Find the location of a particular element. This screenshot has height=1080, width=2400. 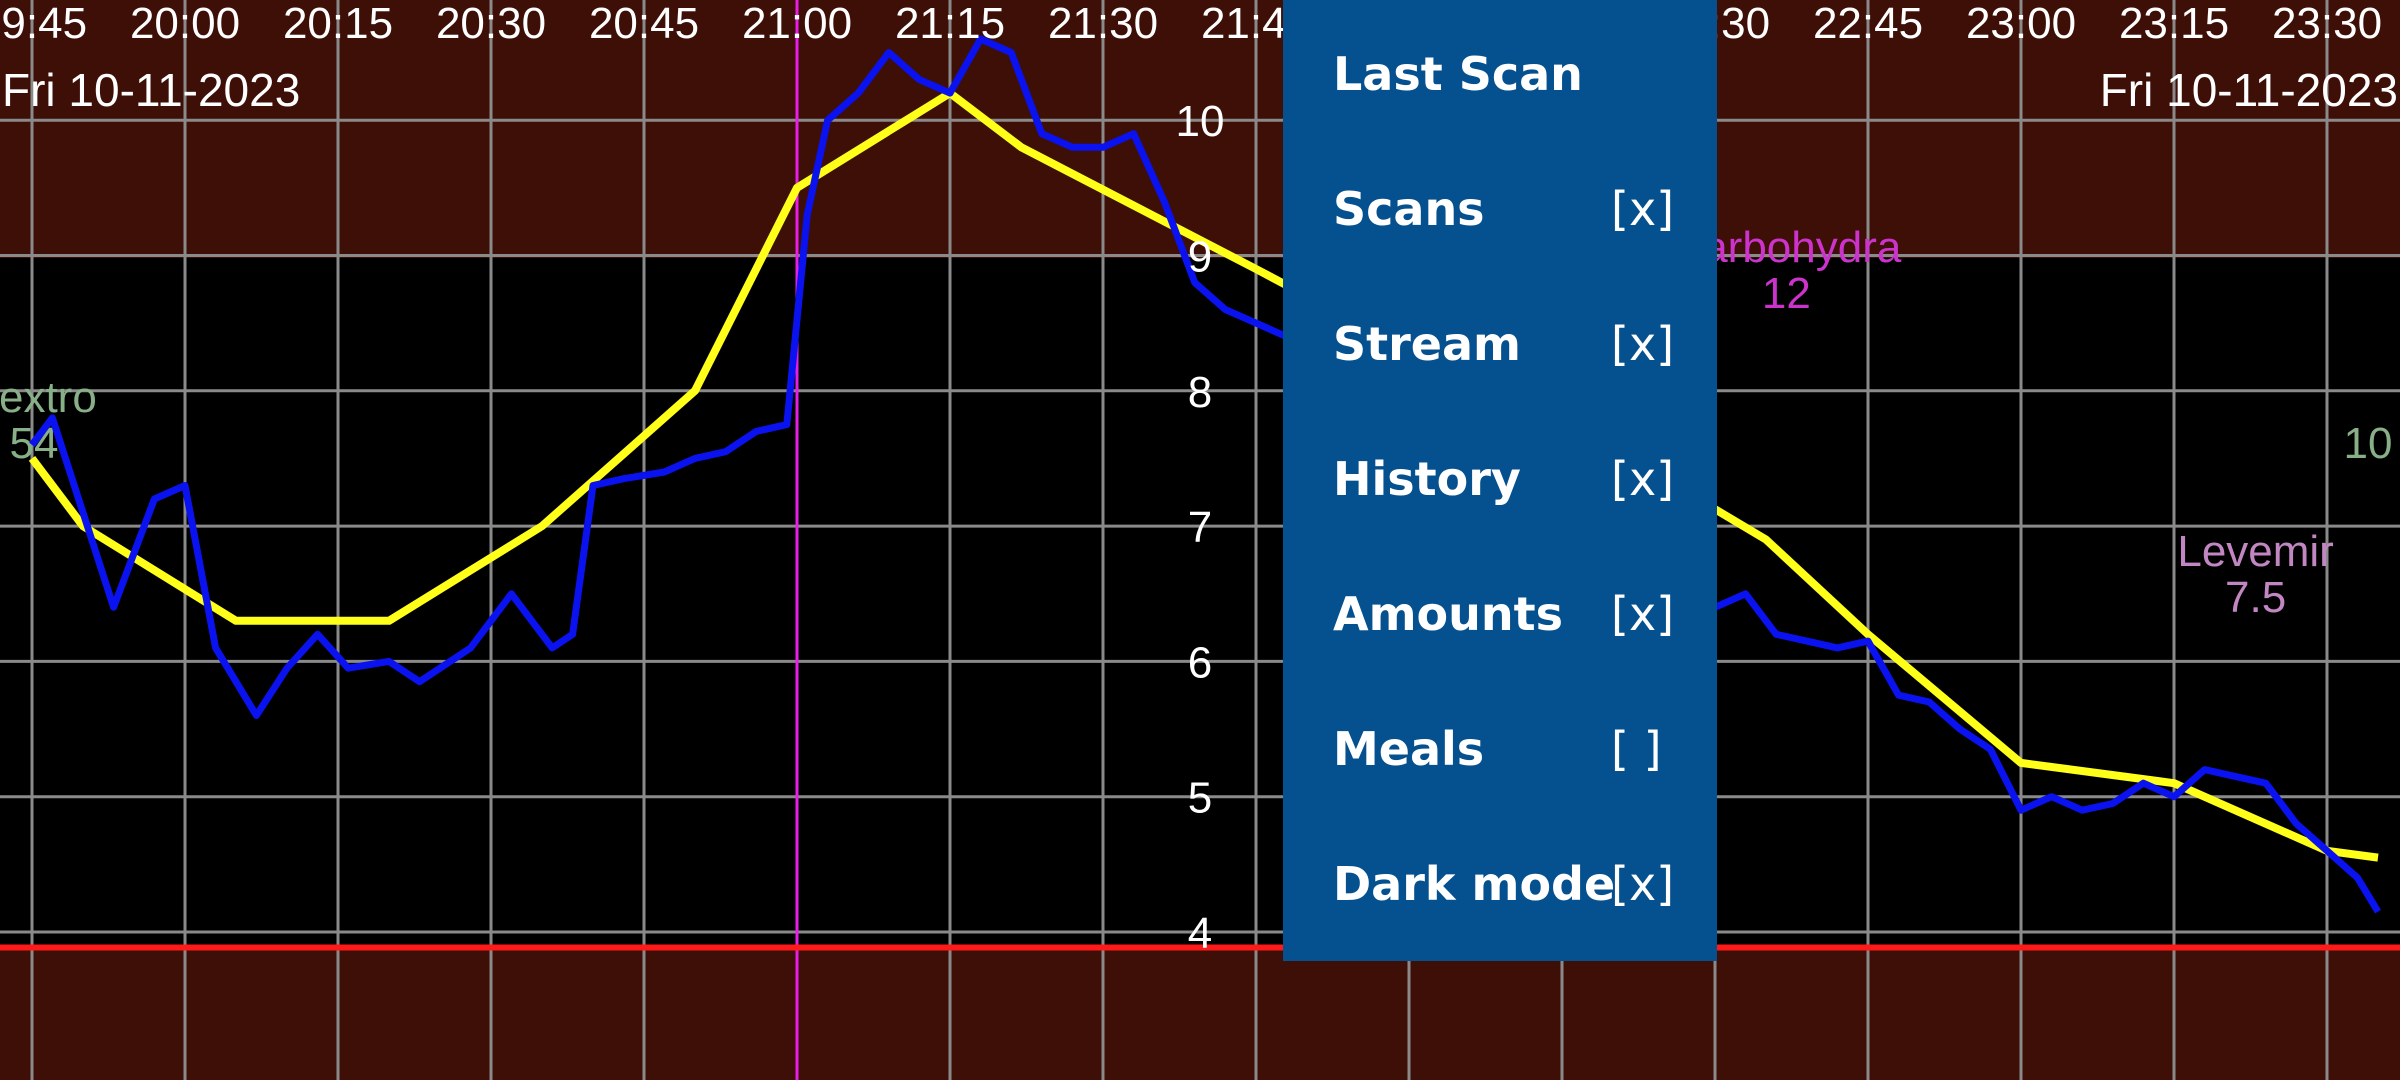

date-label-right: Fri 10-11-2023 is located at coordinates (2249, 90).